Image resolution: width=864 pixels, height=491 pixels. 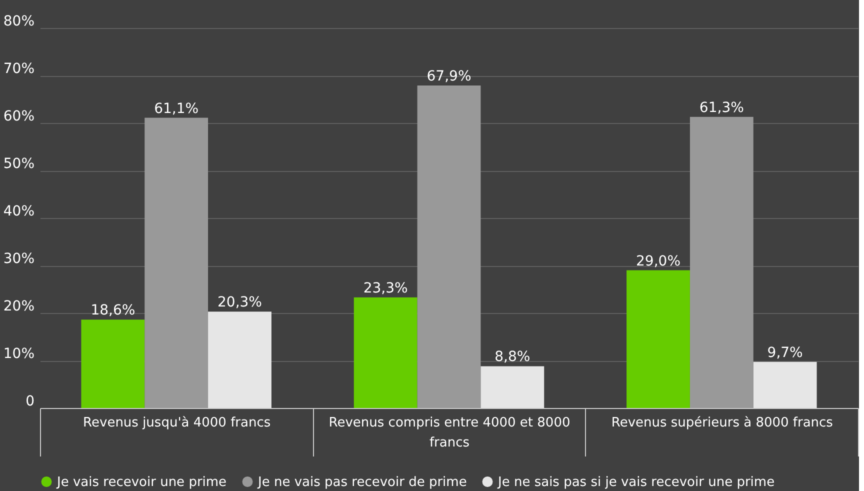 What do you see at coordinates (18, 164) in the screenshot?
I see `y-tick-label: 50%` at bounding box center [18, 164].